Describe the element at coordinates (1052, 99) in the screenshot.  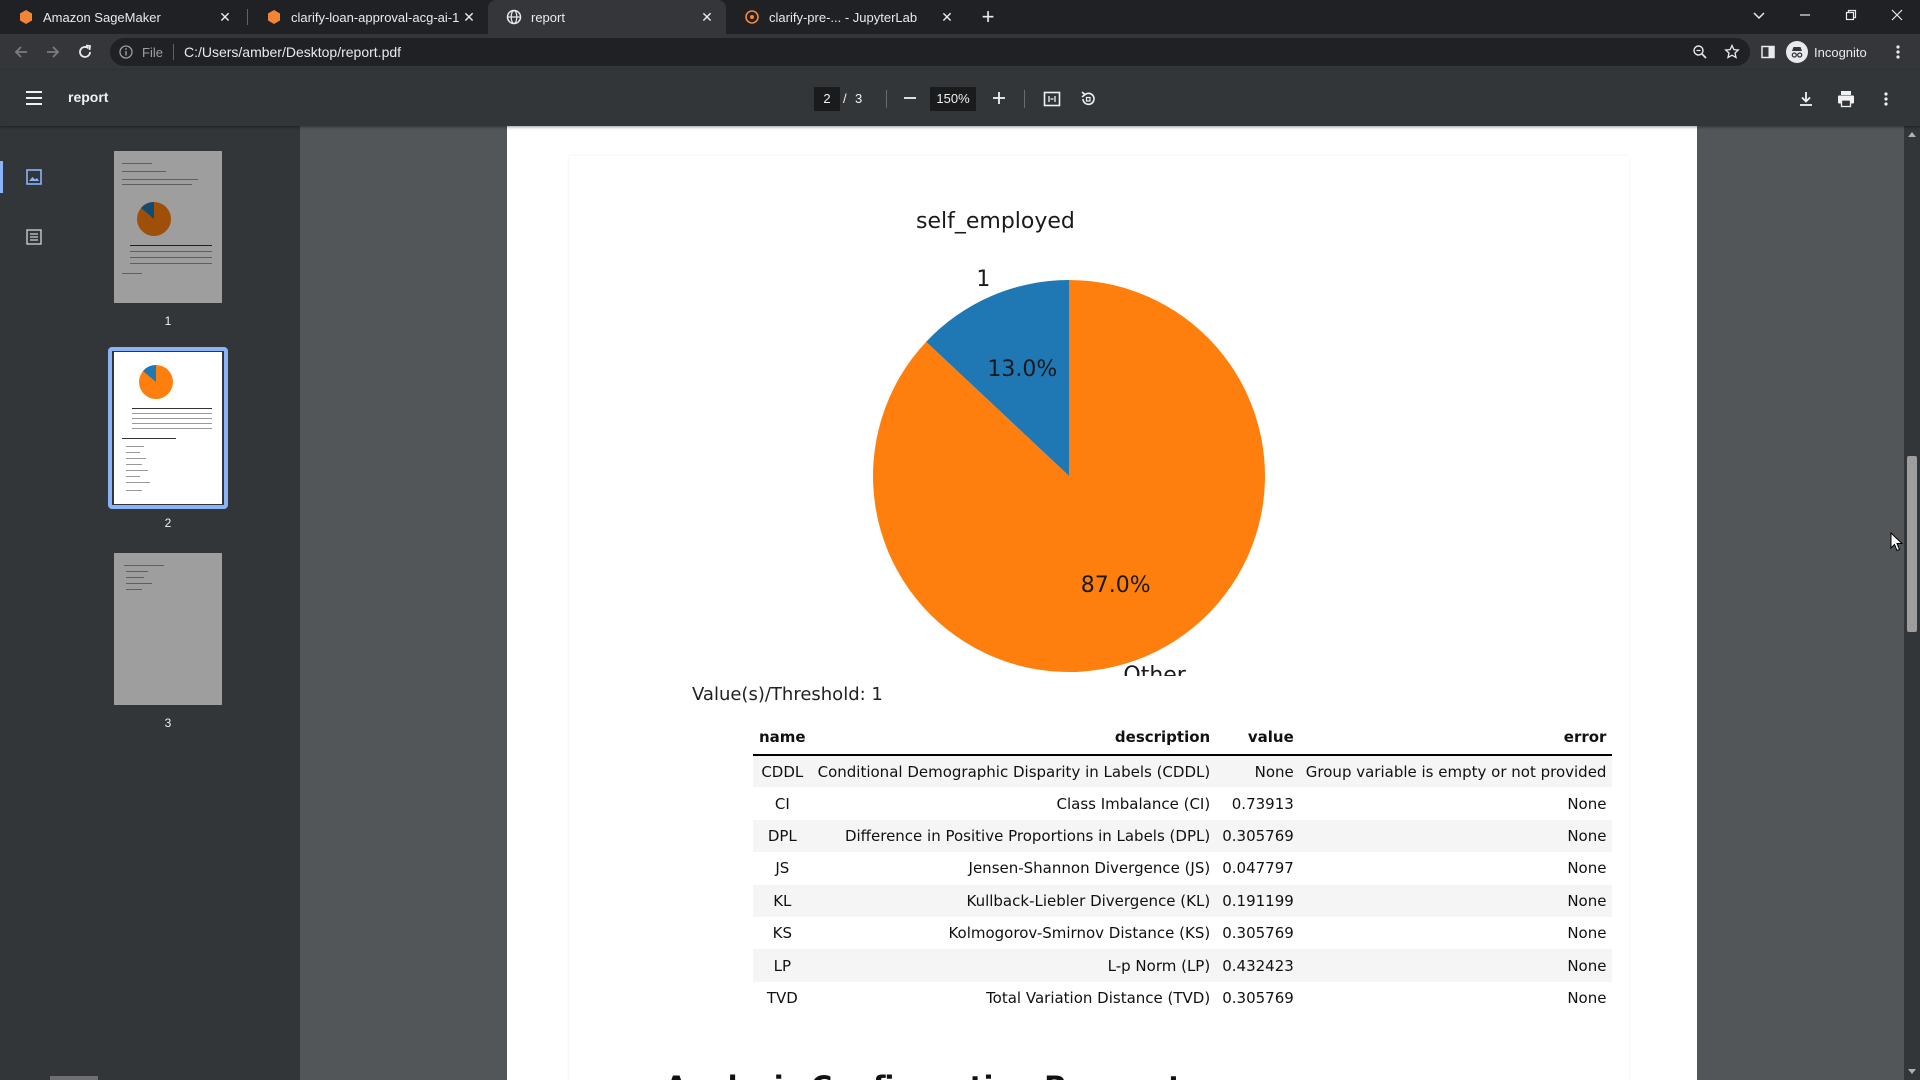
I see `fit-to-page-icon` at that location.